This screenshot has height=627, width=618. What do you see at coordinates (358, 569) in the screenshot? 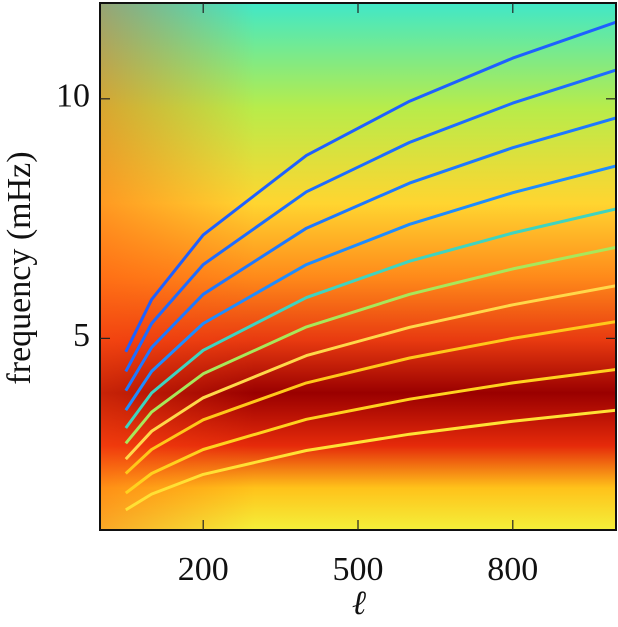
I see `x-tick-label: 500` at bounding box center [358, 569].